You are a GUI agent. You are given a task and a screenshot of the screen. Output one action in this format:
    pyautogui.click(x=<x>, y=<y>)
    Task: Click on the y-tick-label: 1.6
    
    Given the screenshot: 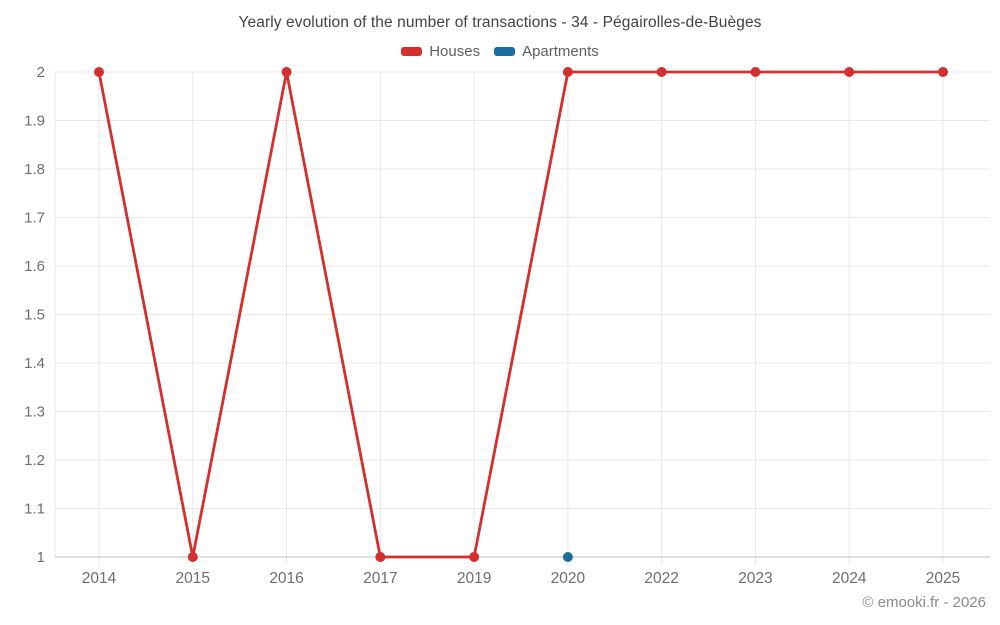 What is the action you would take?
    pyautogui.click(x=34, y=266)
    